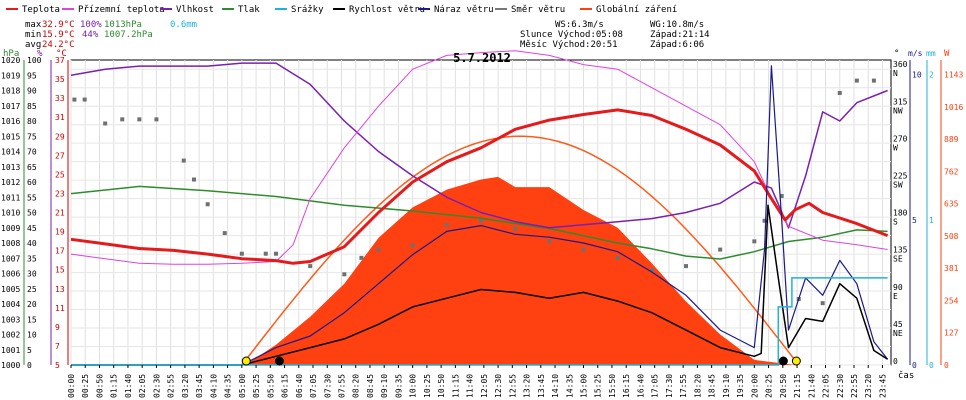 Image resolution: width=966 pixels, height=400 pixels. I want to click on tick-label-rain: 2, so click(931, 75).